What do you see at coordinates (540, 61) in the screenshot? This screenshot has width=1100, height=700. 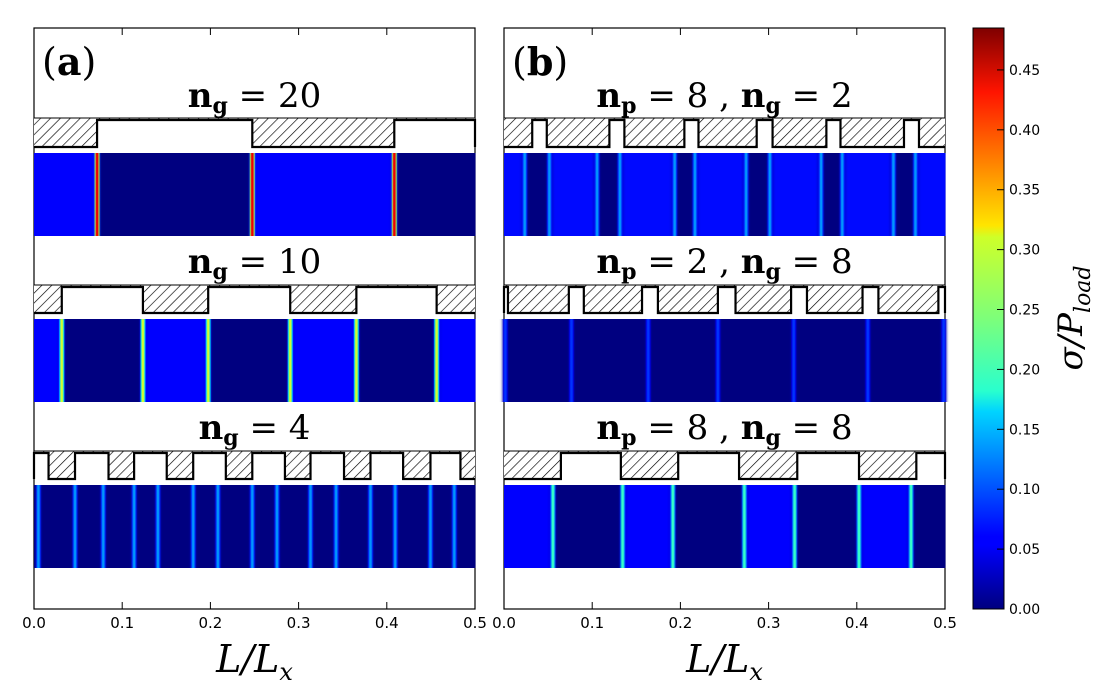 I see `panel-label: (b)` at bounding box center [540, 61].